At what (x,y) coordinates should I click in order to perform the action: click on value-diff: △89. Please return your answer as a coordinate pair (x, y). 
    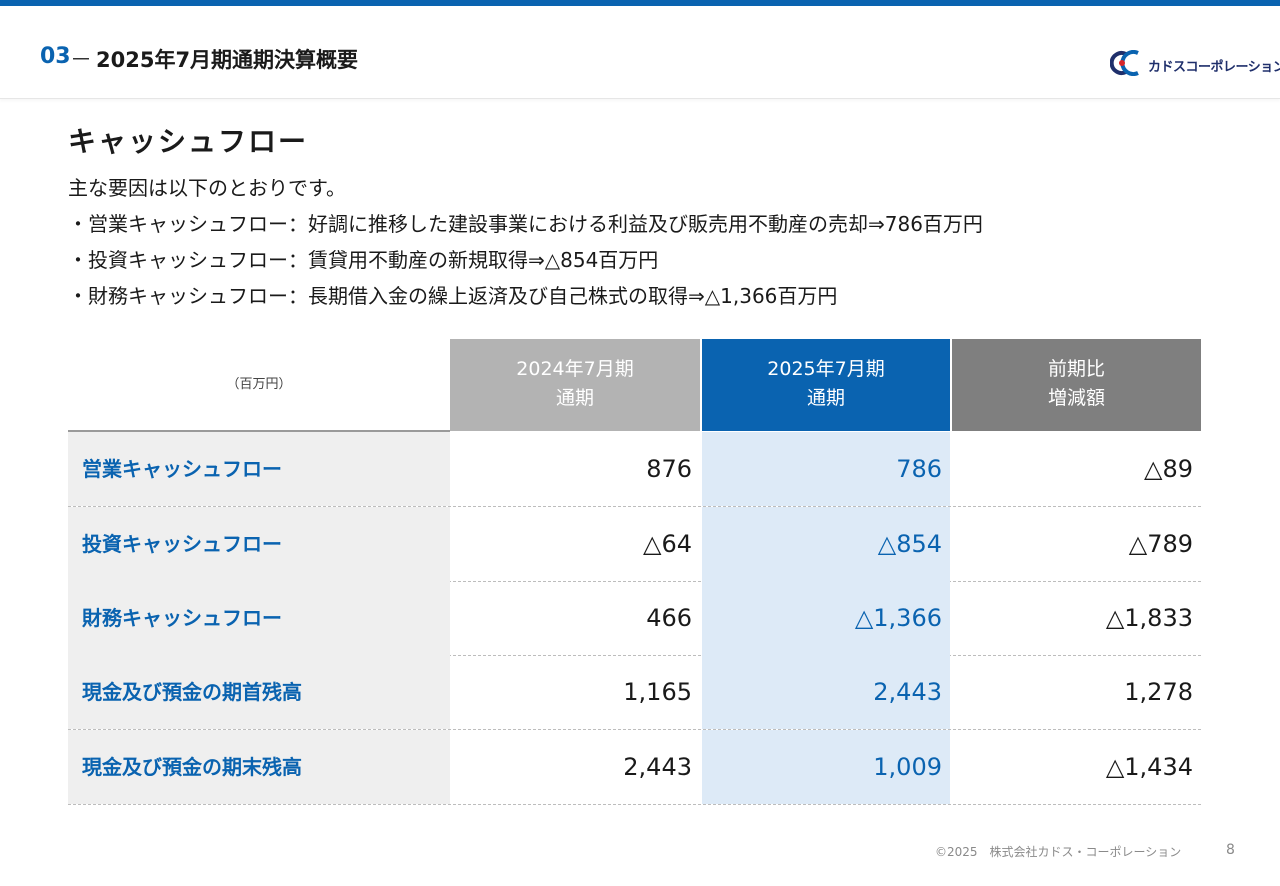
    Looking at the image, I should click on (1168, 469).